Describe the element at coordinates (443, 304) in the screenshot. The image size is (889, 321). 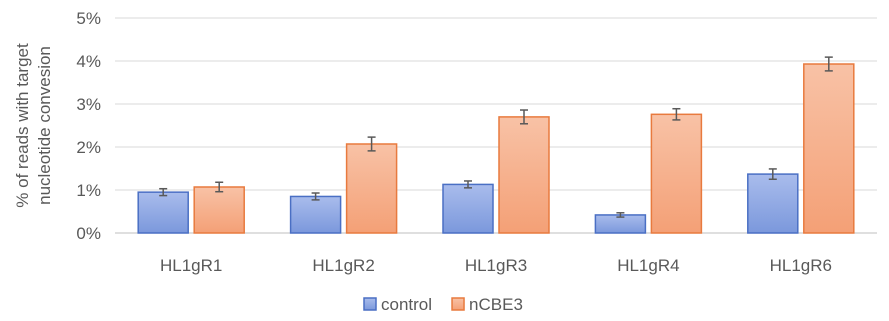
I see `legend: control nCBE3` at that location.